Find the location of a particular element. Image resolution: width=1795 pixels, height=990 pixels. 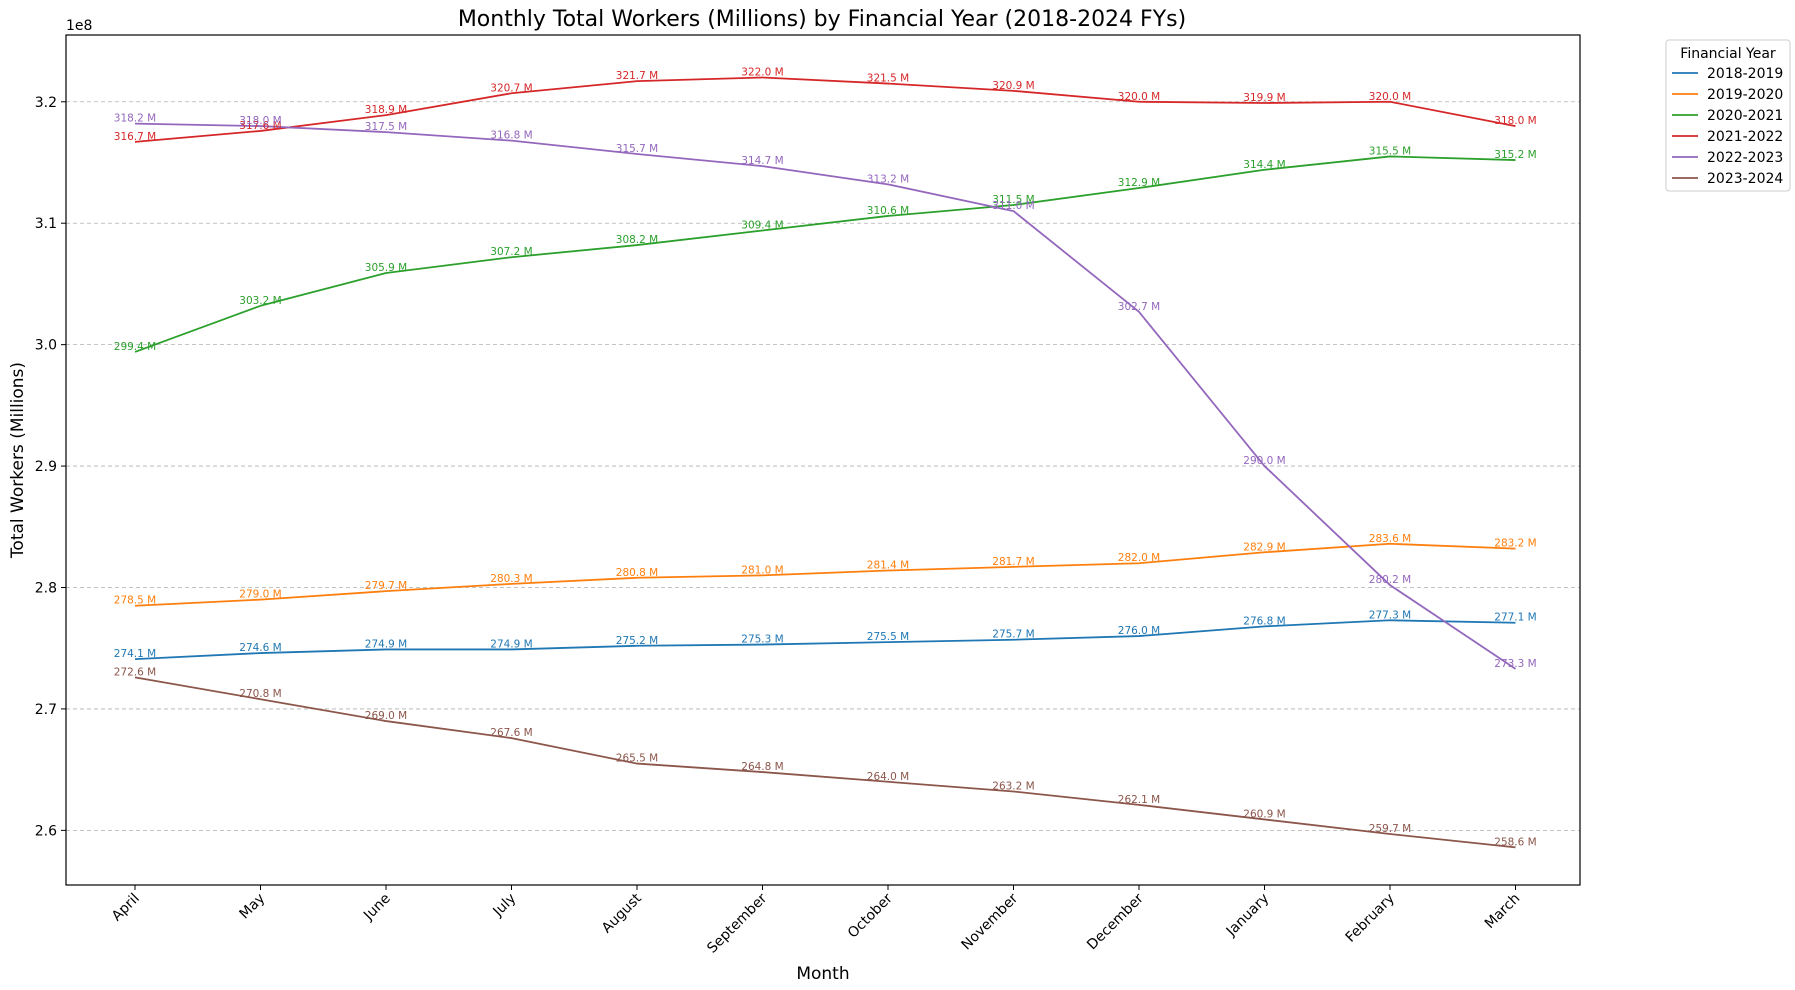

data-label: 275.7 M is located at coordinates (1013, 635).